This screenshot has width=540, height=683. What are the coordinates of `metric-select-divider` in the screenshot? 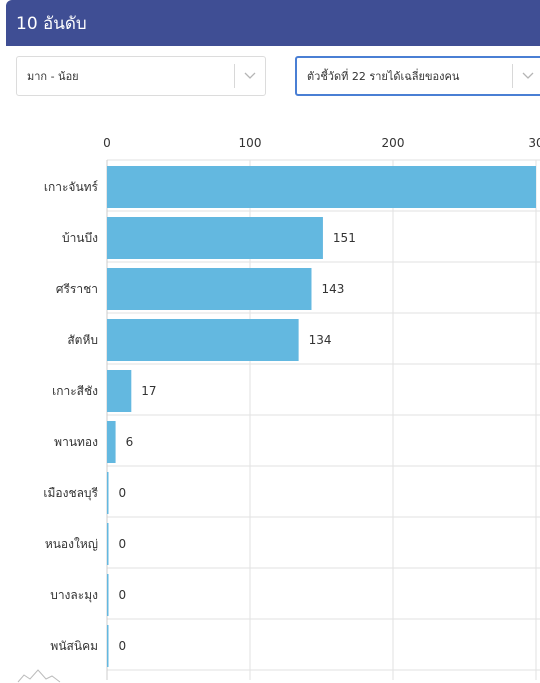 It's located at (512, 76).